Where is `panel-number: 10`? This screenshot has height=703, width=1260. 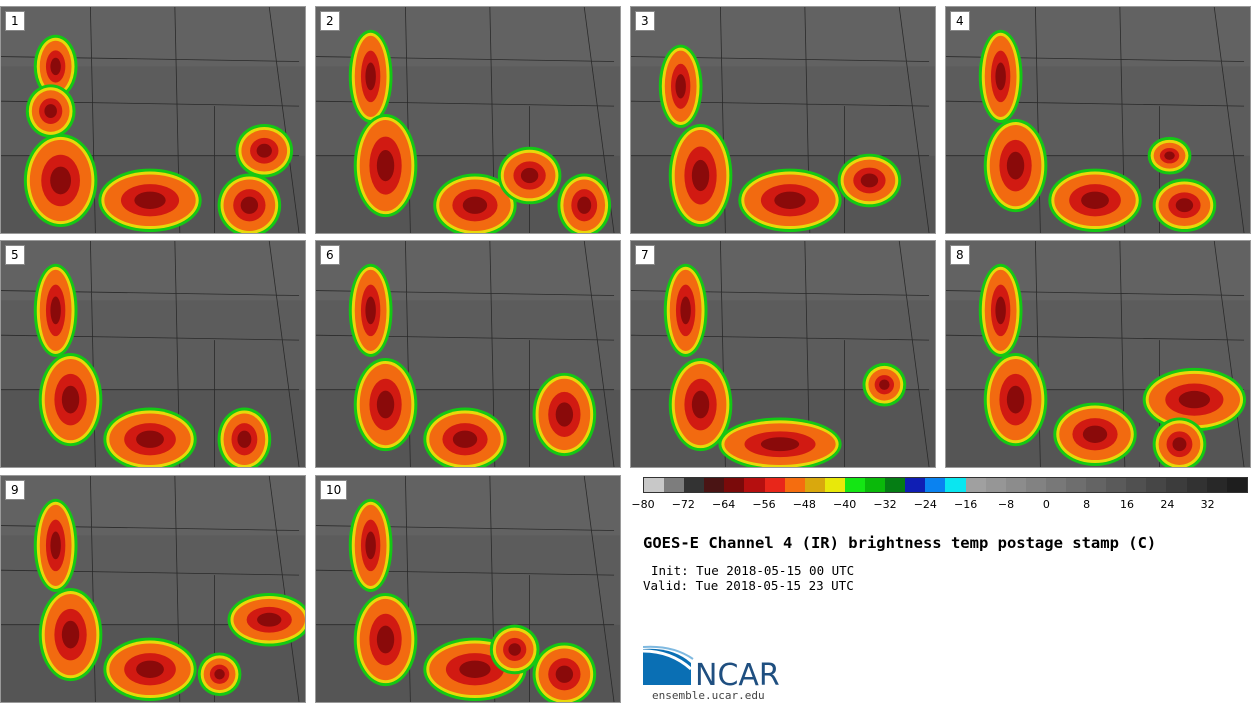
panel-number: 10 is located at coordinates (334, 490).